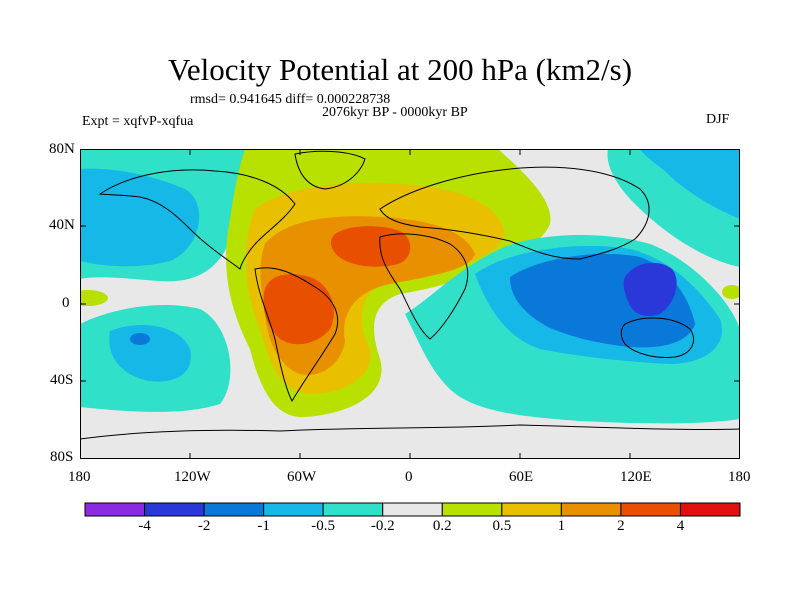 This screenshot has width=800, height=600. Describe the element at coordinates (298, 309) in the screenshot. I see `positive-redorange-core-south-america` at that location.